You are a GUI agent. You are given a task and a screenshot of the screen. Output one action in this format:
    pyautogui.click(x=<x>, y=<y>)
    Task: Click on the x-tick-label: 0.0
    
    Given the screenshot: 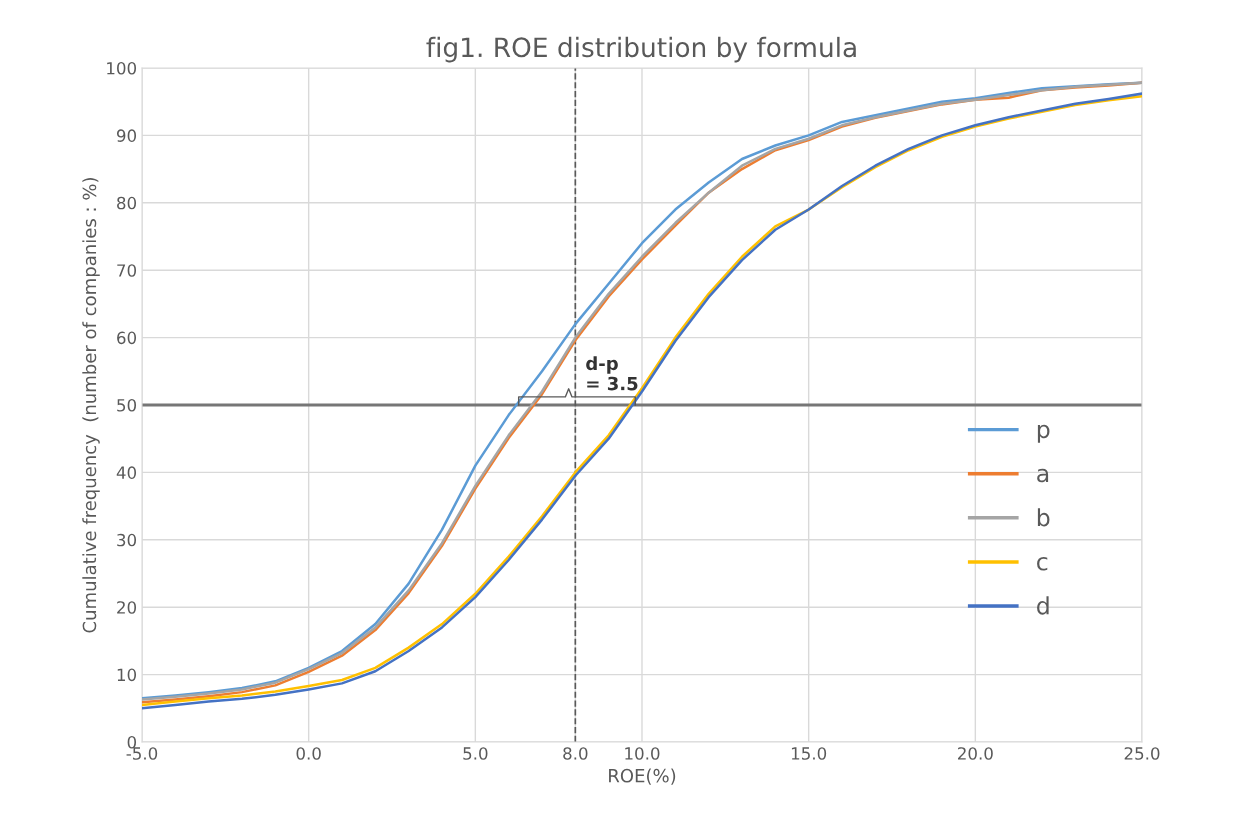 What is the action you would take?
    pyautogui.click(x=308, y=753)
    